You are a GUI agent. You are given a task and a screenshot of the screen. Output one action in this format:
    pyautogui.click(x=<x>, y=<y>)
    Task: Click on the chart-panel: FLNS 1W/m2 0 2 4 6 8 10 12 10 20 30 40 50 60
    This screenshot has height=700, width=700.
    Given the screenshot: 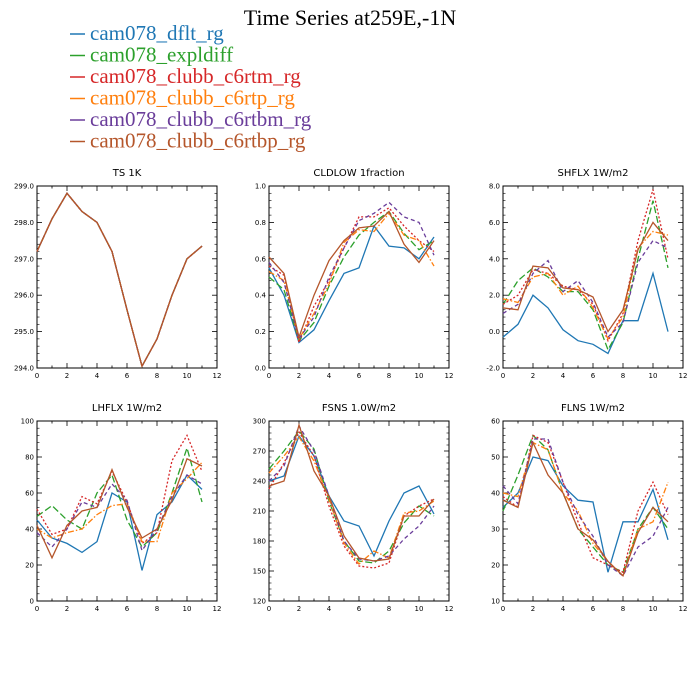 What is the action you would take?
    pyautogui.click(x=589, y=508)
    